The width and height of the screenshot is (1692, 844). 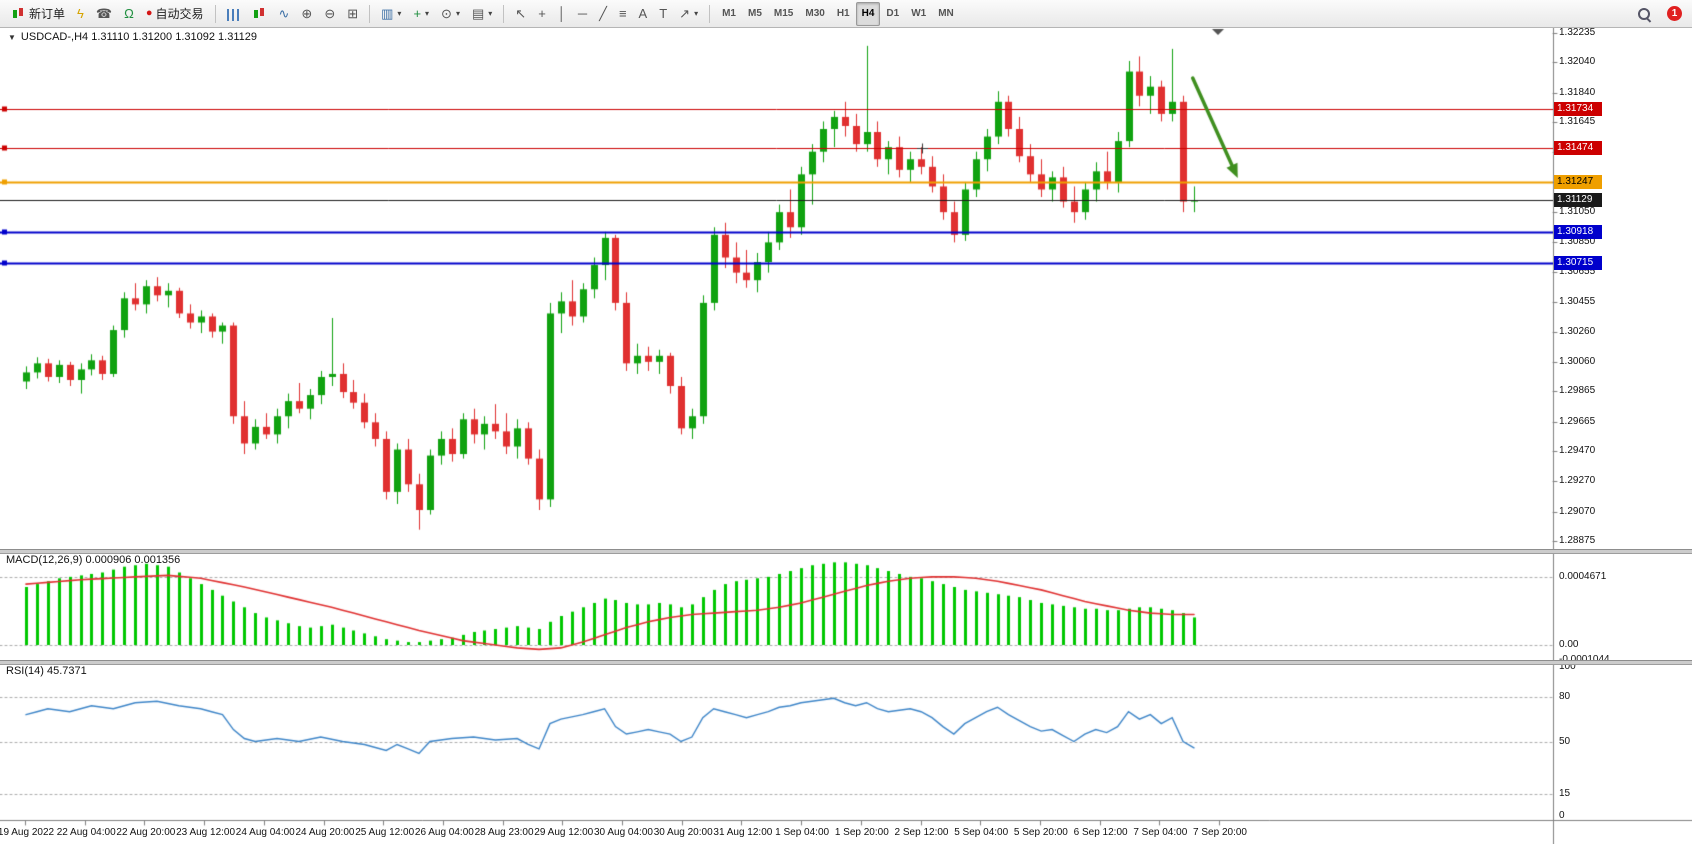 I want to click on rsi-caption: RSI(14) 45.7371, so click(x=46, y=671).